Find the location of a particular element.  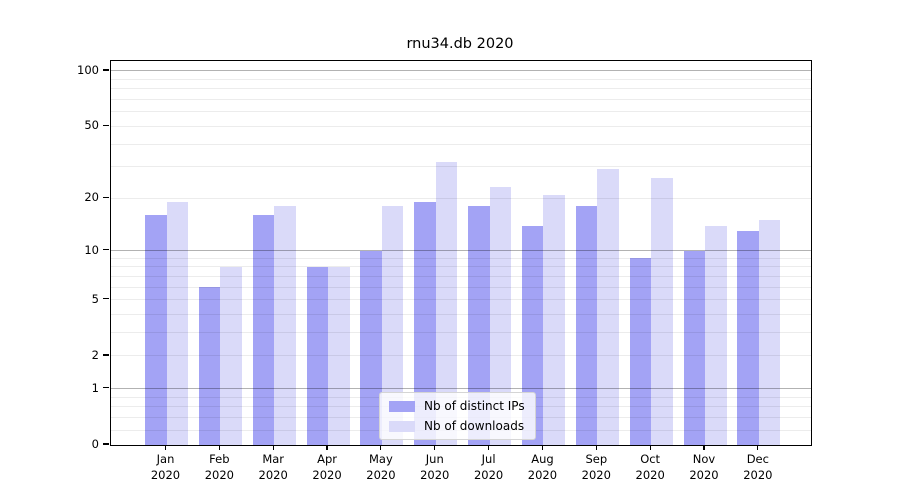

x-tick-month: Dec is located at coordinates (757, 459).